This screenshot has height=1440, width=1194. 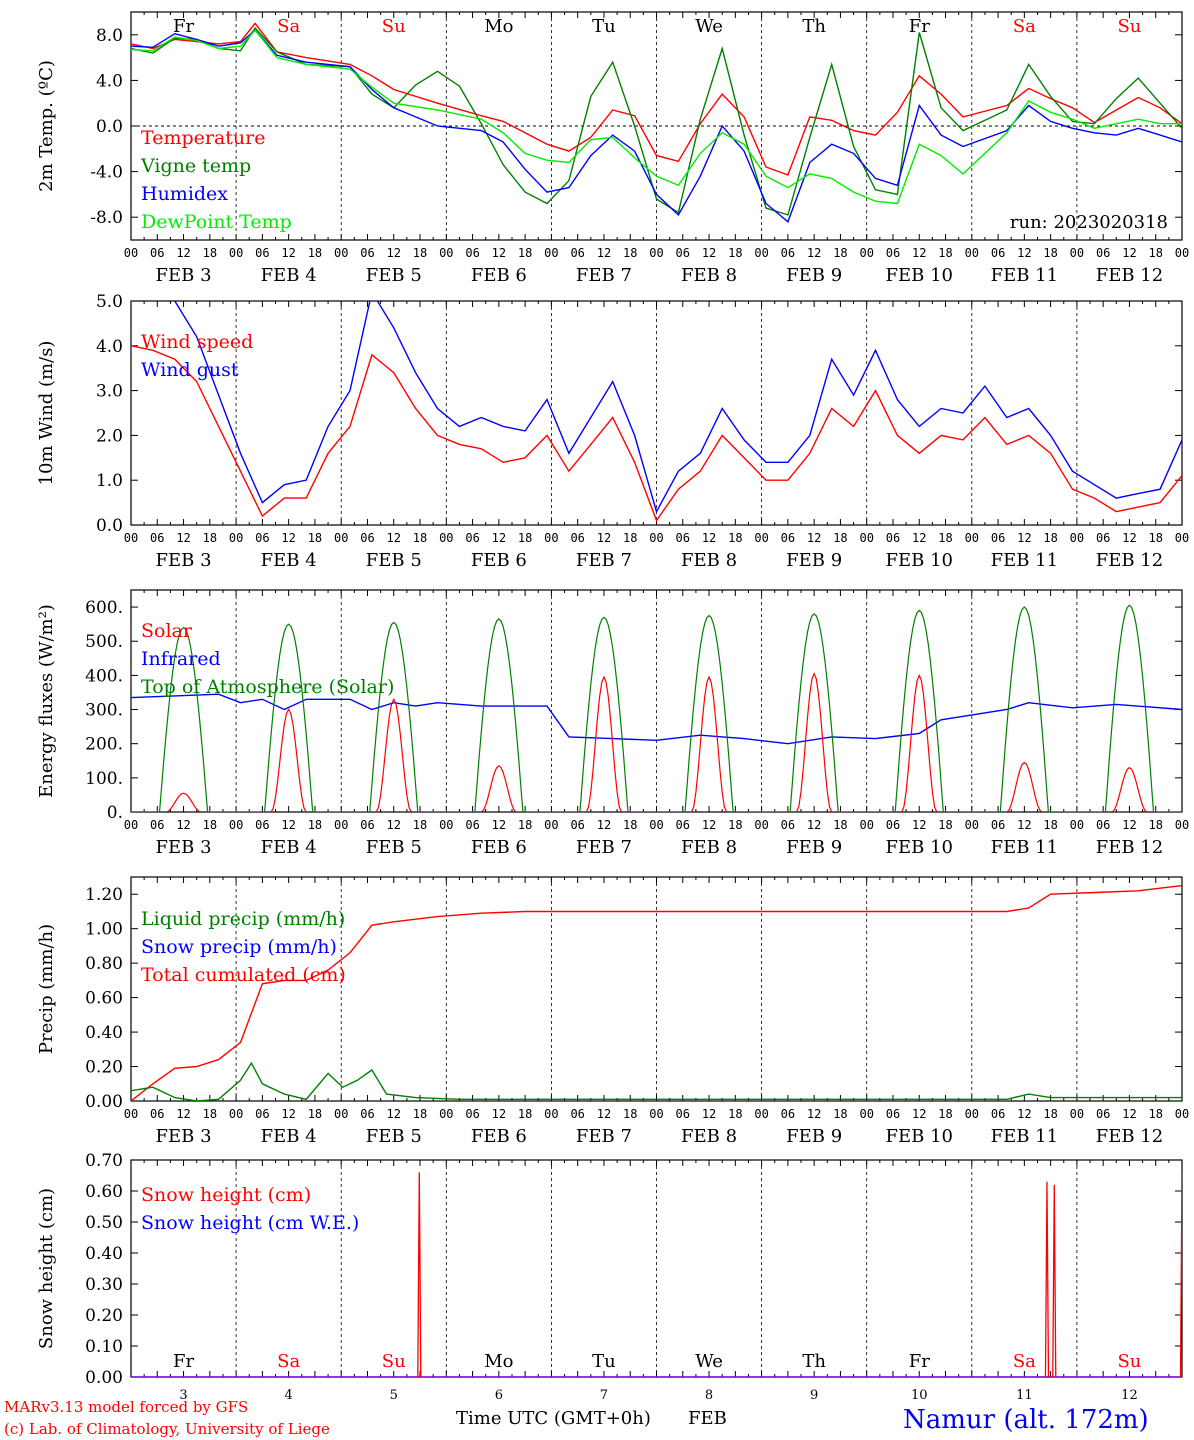 What do you see at coordinates (919, 275) in the screenshot?
I see `date-label: FEB 10` at bounding box center [919, 275].